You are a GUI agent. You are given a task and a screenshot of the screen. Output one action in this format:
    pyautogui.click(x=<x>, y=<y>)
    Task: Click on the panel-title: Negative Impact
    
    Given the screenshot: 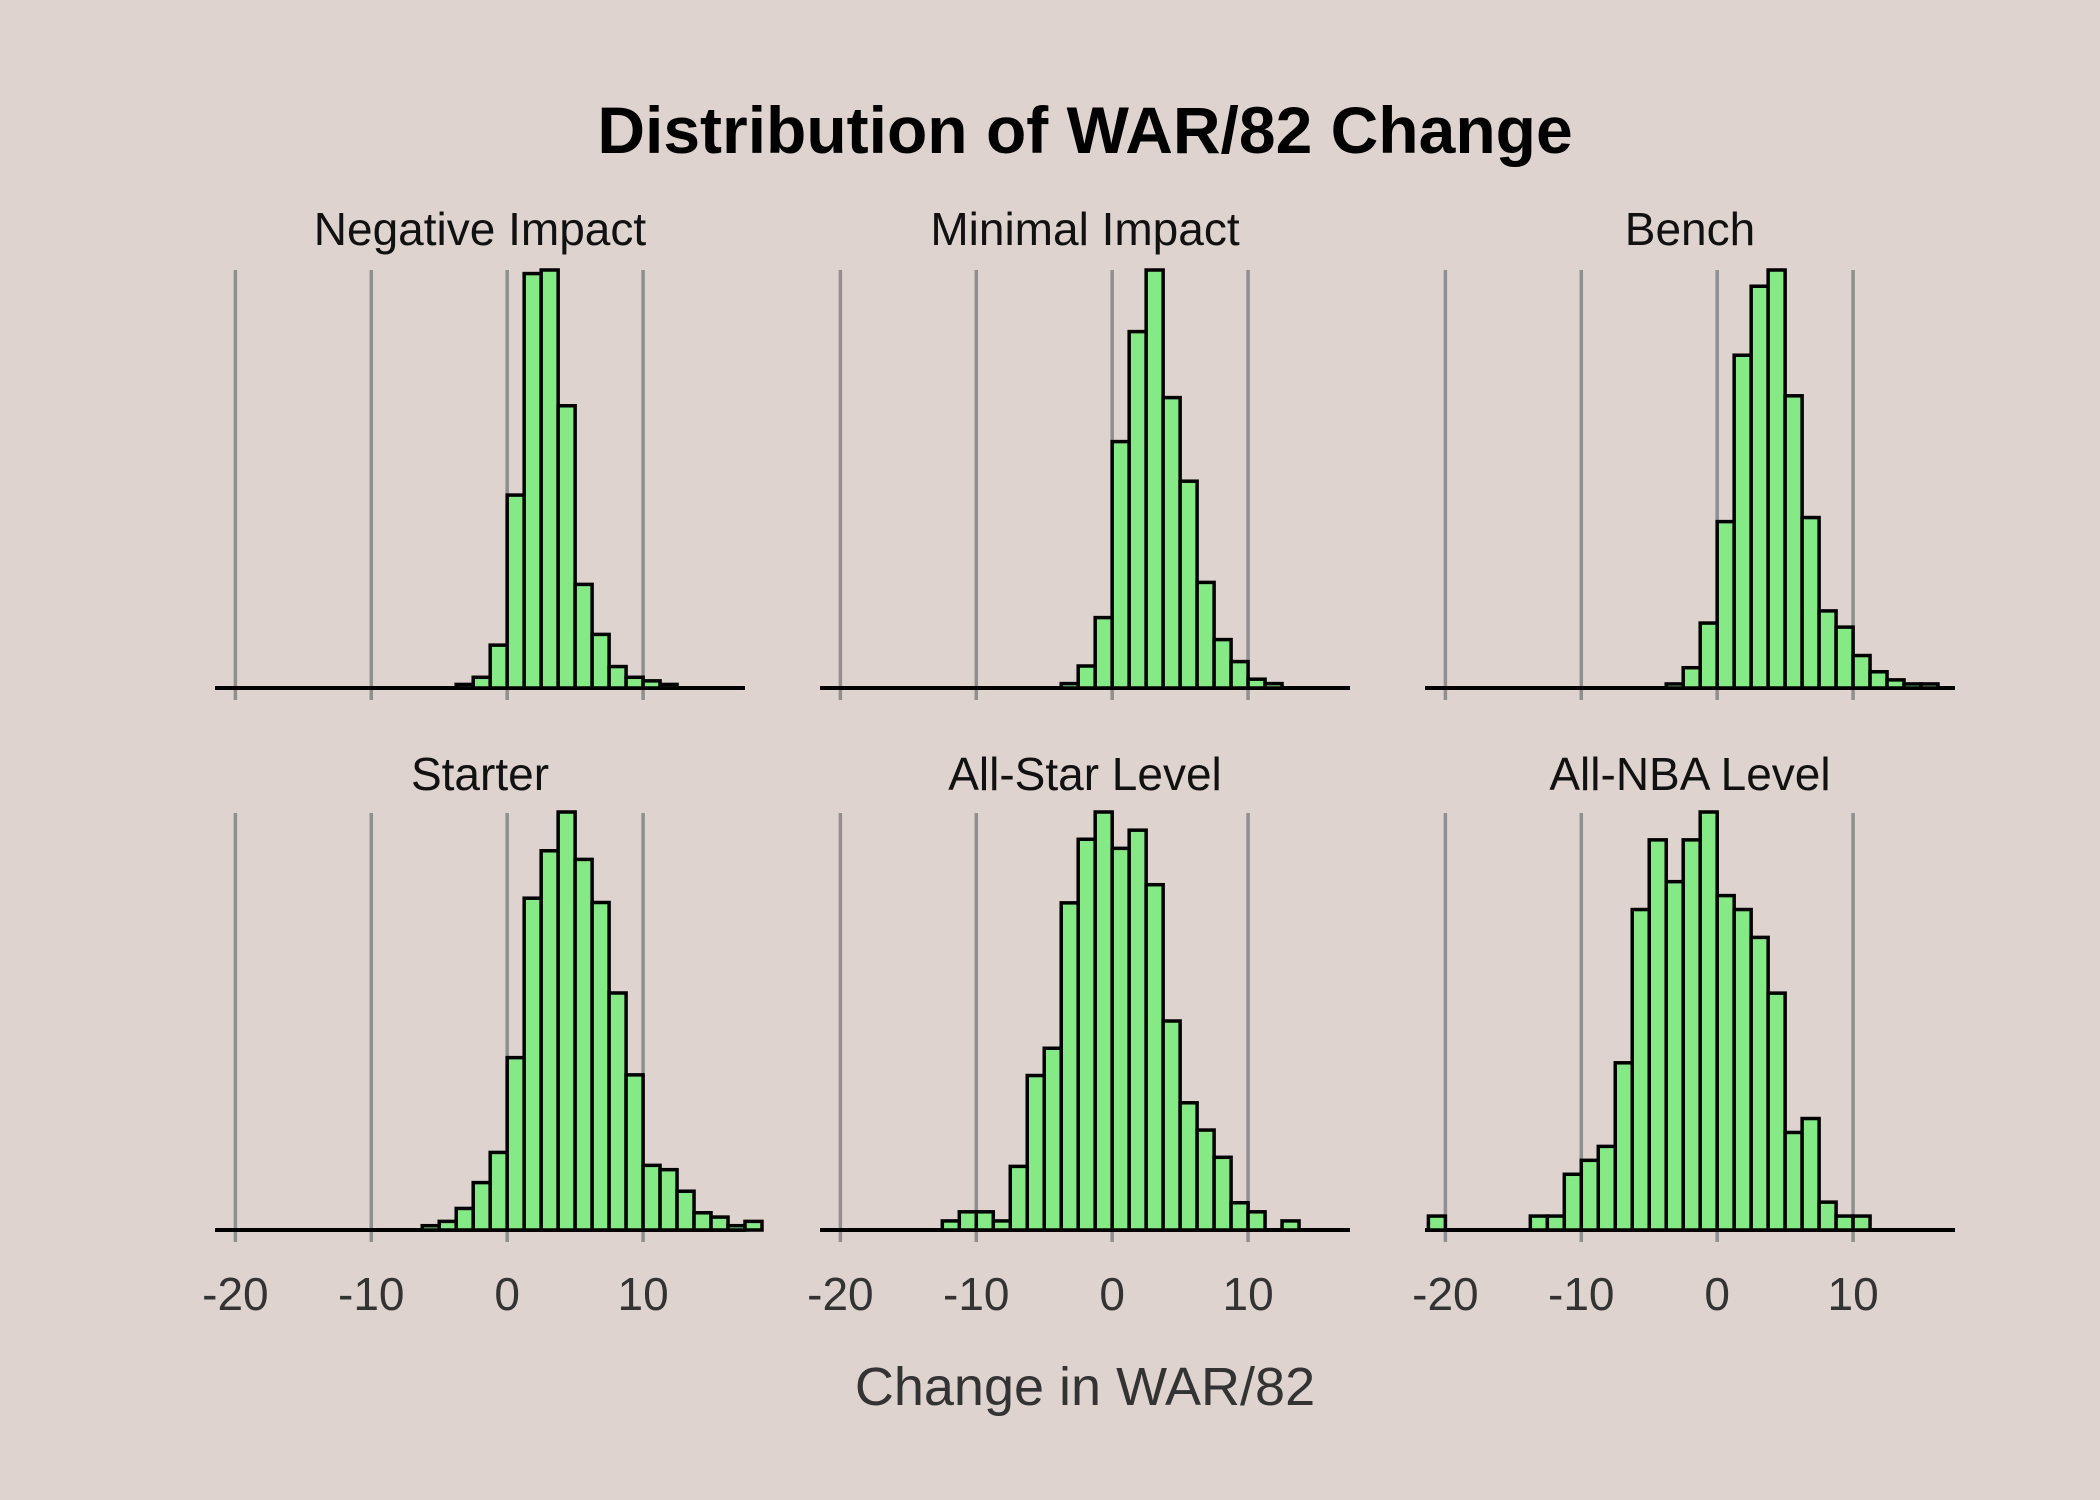 What is the action you would take?
    pyautogui.click(x=480, y=229)
    